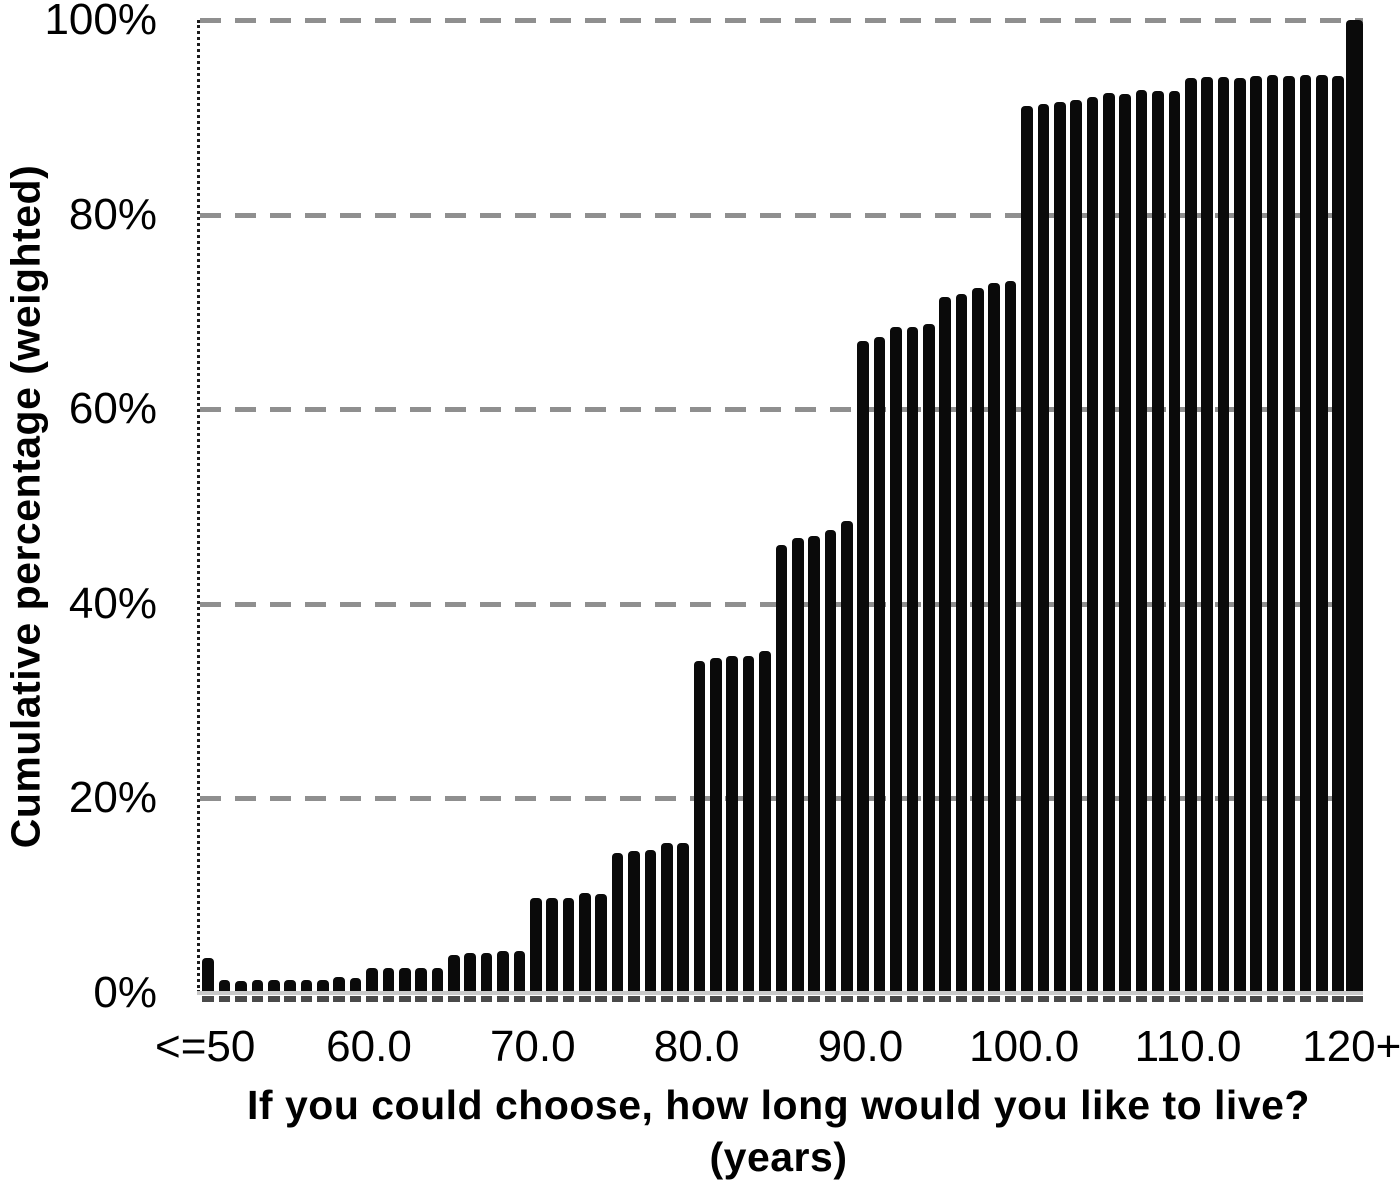 The image size is (1400, 1180). I want to click on x-axis-title-line2: (years), so click(778, 1156).